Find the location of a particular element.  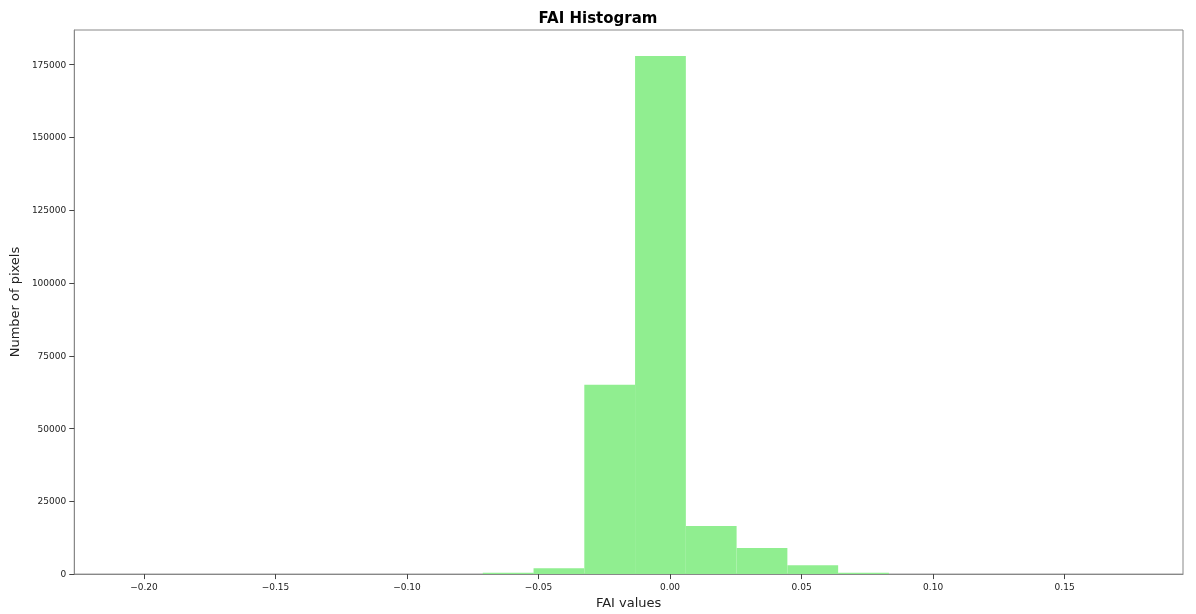

y-tick-label: 75000 is located at coordinates (52, 355).